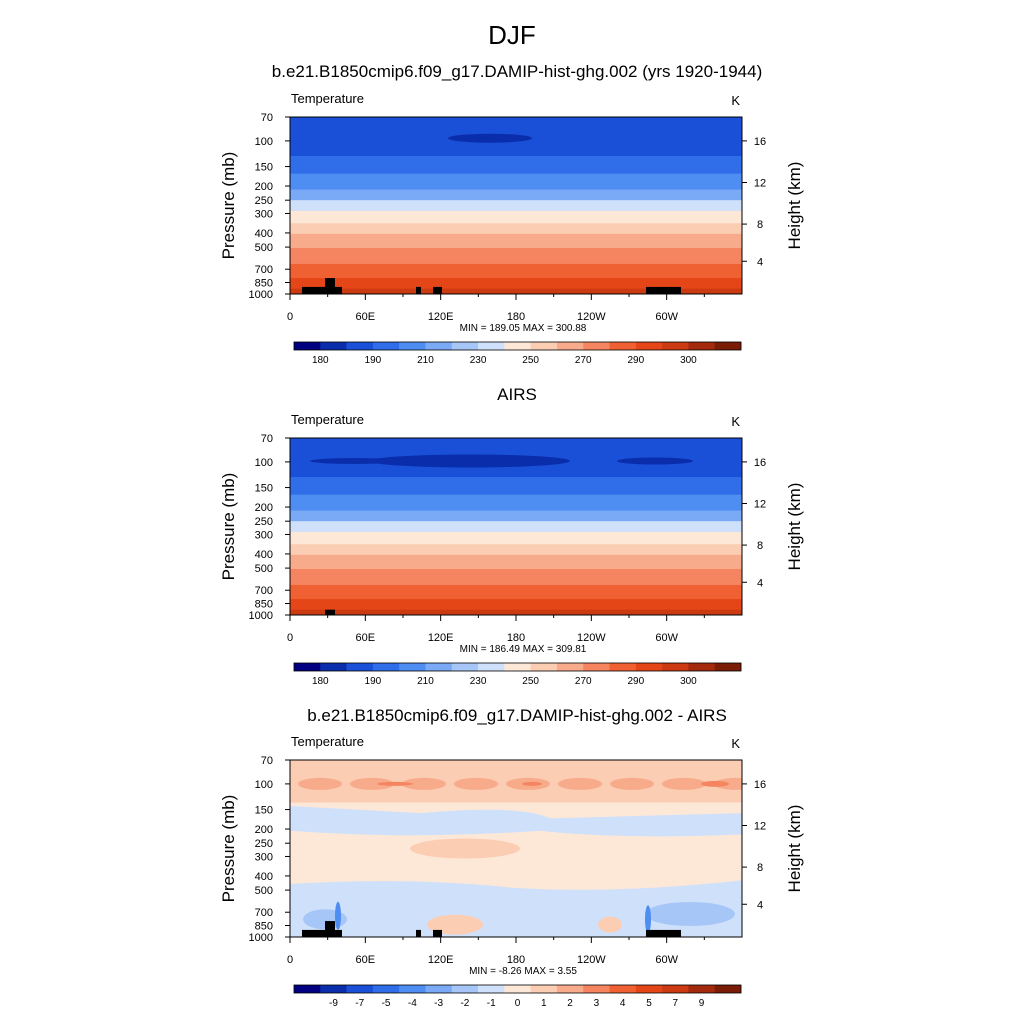 The image size is (1024, 1024). Describe the element at coordinates (264, 168) in the screenshot. I see `y-tick-label: 150` at that location.